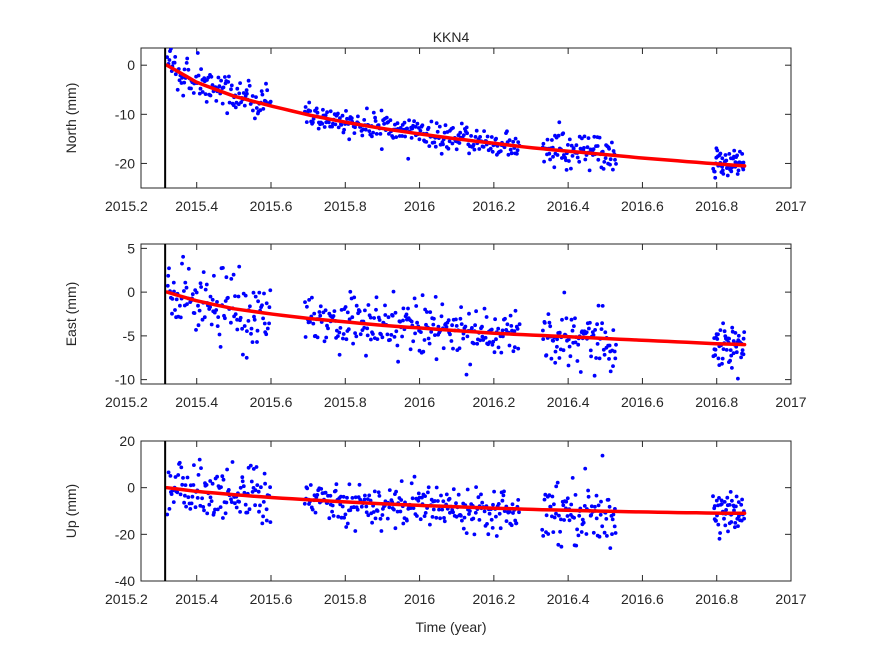 The image size is (875, 656). What do you see at coordinates (790, 206) in the screenshot?
I see `x-tick-label: 2017` at bounding box center [790, 206].